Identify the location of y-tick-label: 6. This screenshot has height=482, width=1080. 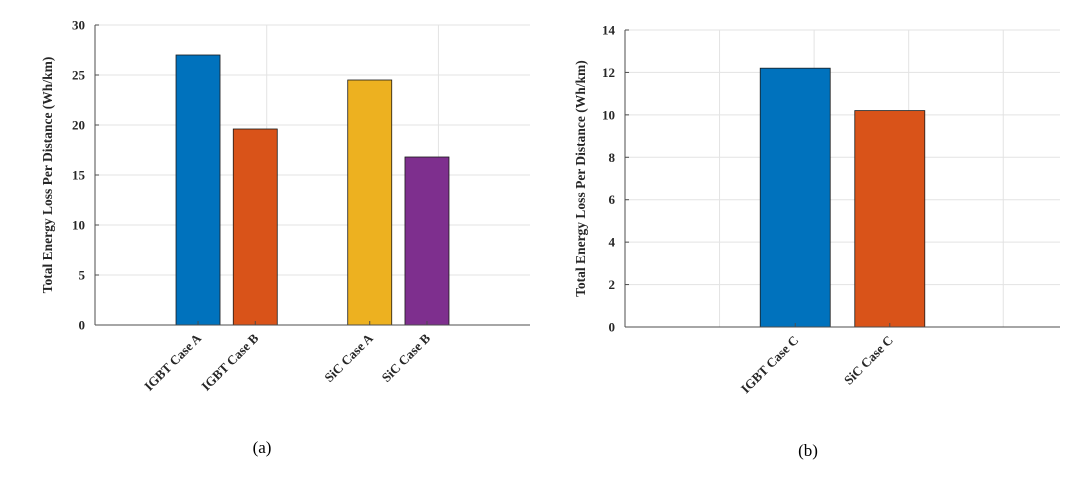
(612, 199).